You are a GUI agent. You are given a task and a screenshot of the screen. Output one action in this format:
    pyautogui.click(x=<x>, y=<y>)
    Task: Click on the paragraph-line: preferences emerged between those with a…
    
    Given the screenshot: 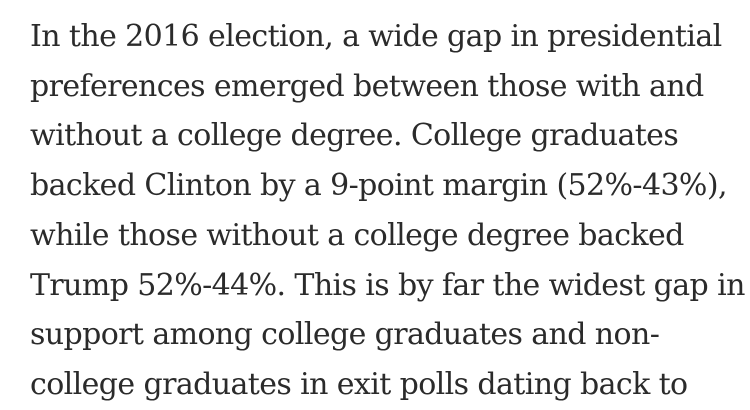 What is the action you would take?
    pyautogui.click(x=367, y=86)
    